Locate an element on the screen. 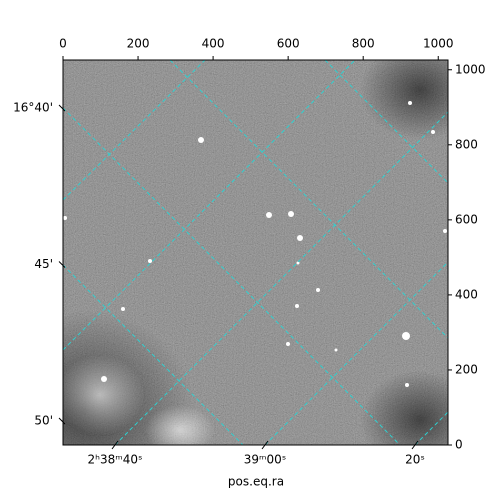 This screenshot has height=504, width=500. y-tick-label: 200 is located at coordinates (466, 369).